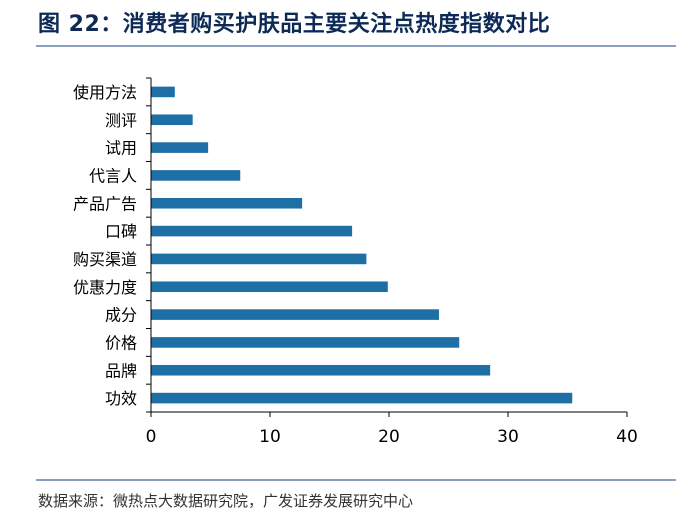 The width and height of the screenshot is (700, 525). What do you see at coordinates (151, 437) in the screenshot?
I see `x-tick-label: 0` at bounding box center [151, 437].